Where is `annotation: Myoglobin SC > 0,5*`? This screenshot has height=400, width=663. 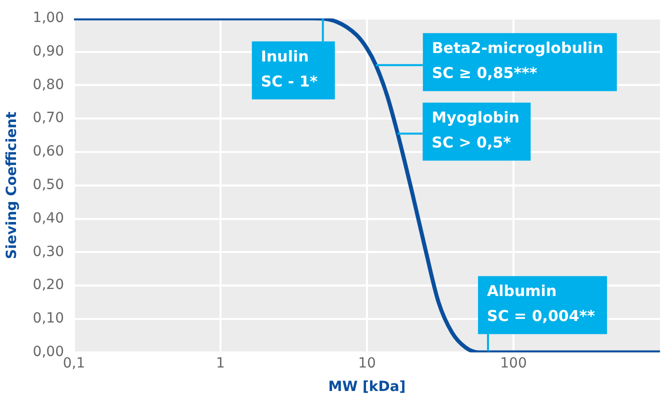 annotation: Myoglobin SC > 0,5* is located at coordinates (476, 130).